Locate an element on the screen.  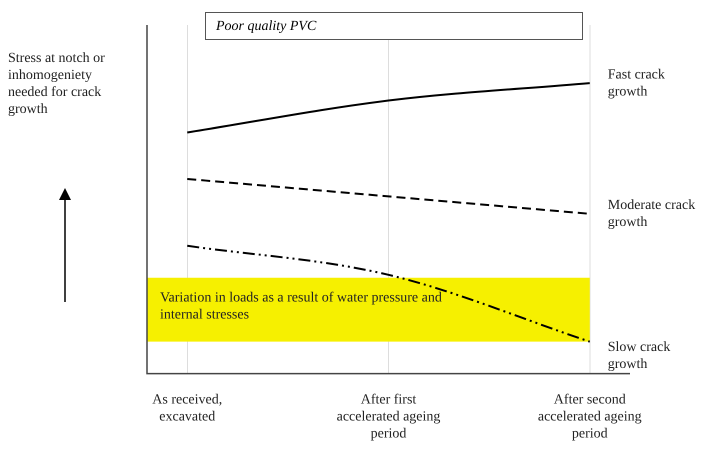
series-label: Moderate crack growth is located at coordinates (652, 214).